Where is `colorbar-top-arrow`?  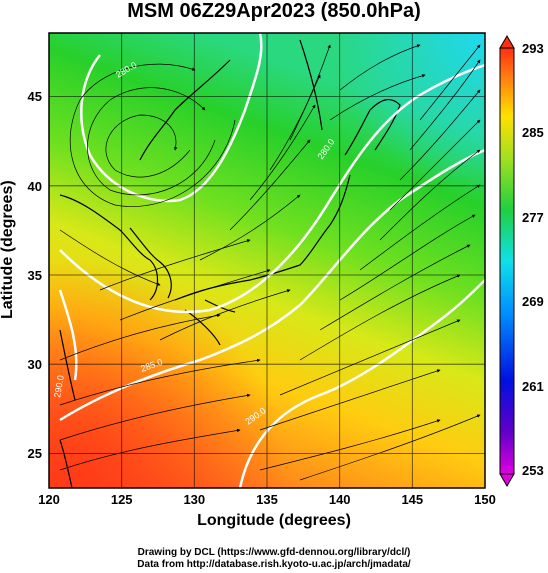
colorbar-top-arrow is located at coordinates (507, 42).